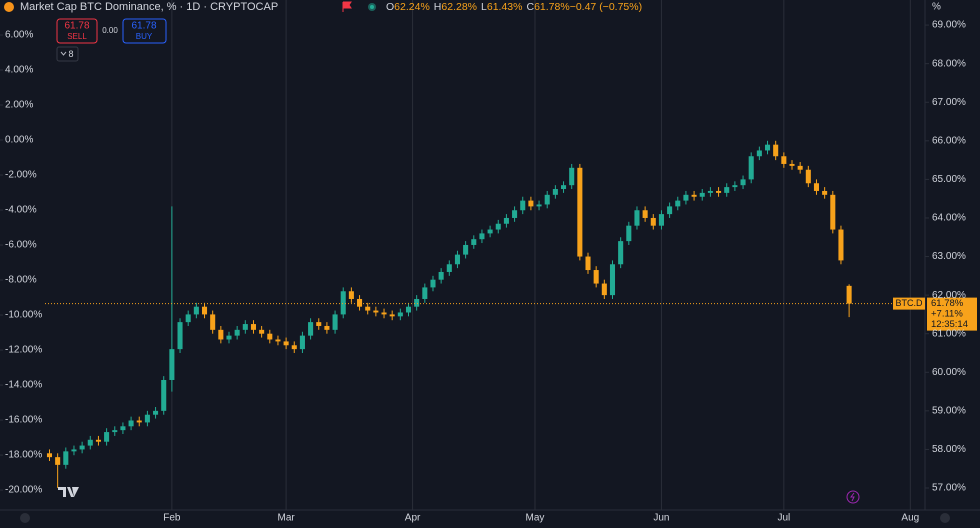  I want to click on sell-label: SELL, so click(77, 36).